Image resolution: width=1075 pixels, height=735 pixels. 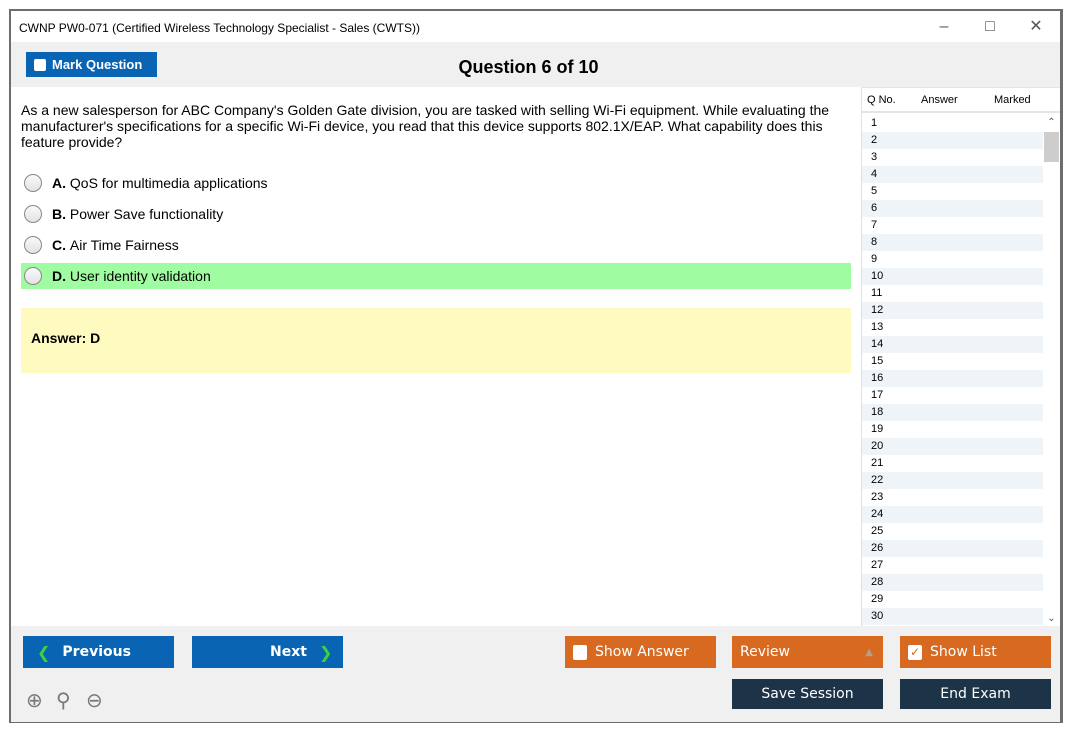 What do you see at coordinates (1051, 147) in the screenshot?
I see `scroll-thumb` at bounding box center [1051, 147].